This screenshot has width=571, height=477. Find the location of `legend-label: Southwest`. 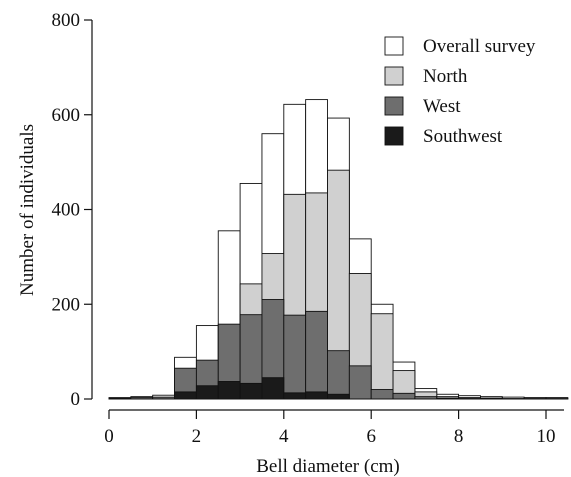

legend-label: Southwest is located at coordinates (463, 136).